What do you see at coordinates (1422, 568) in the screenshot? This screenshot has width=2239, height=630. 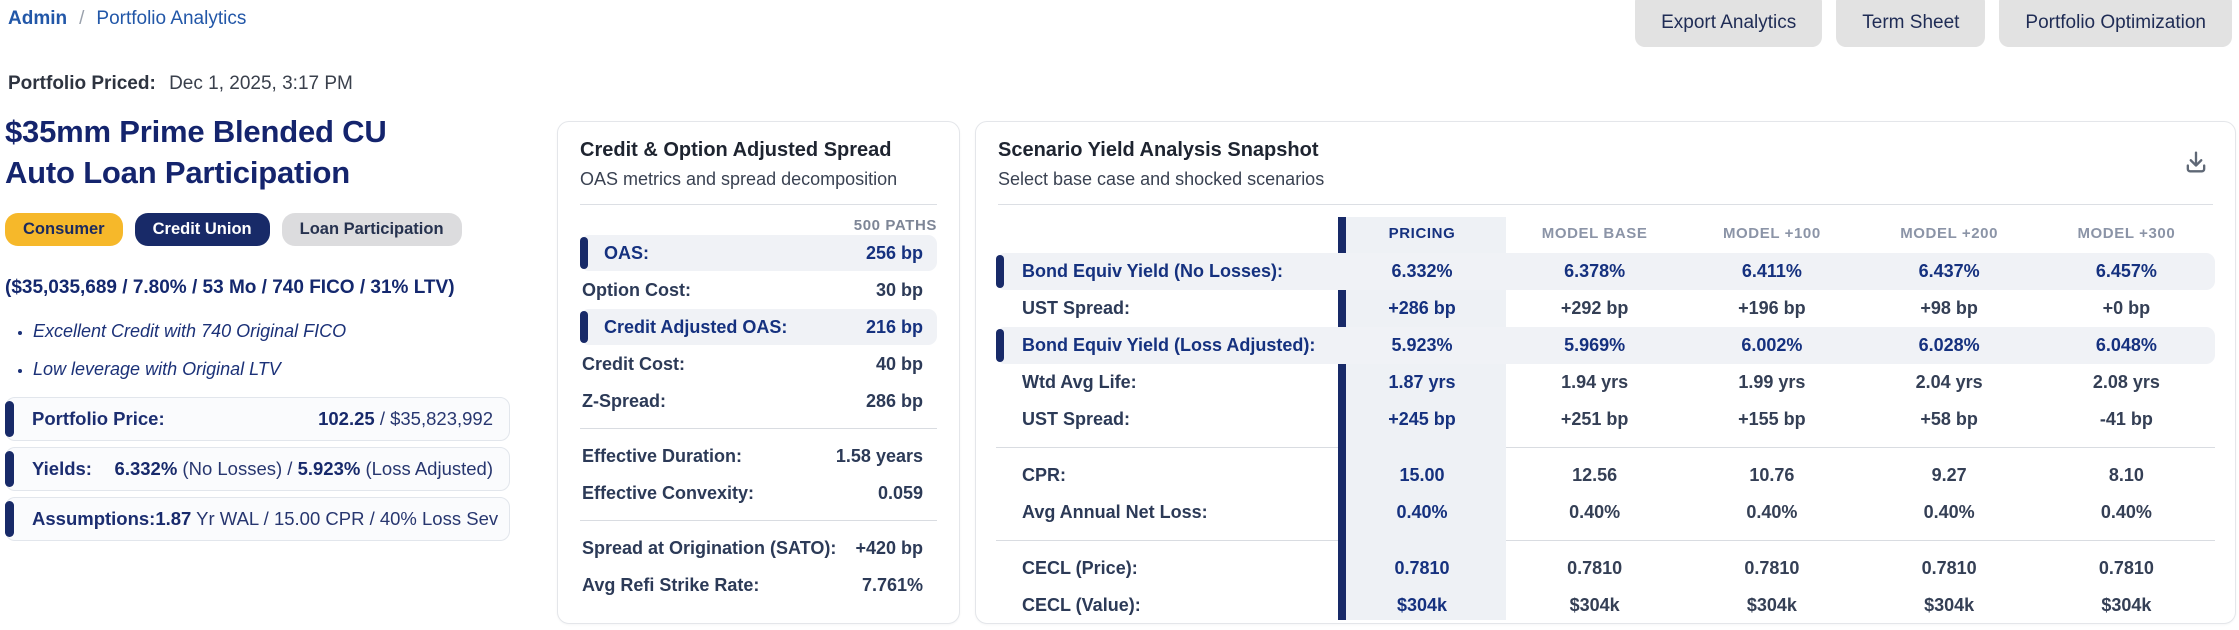 I see `cell-pricing: 0.7810` at bounding box center [1422, 568].